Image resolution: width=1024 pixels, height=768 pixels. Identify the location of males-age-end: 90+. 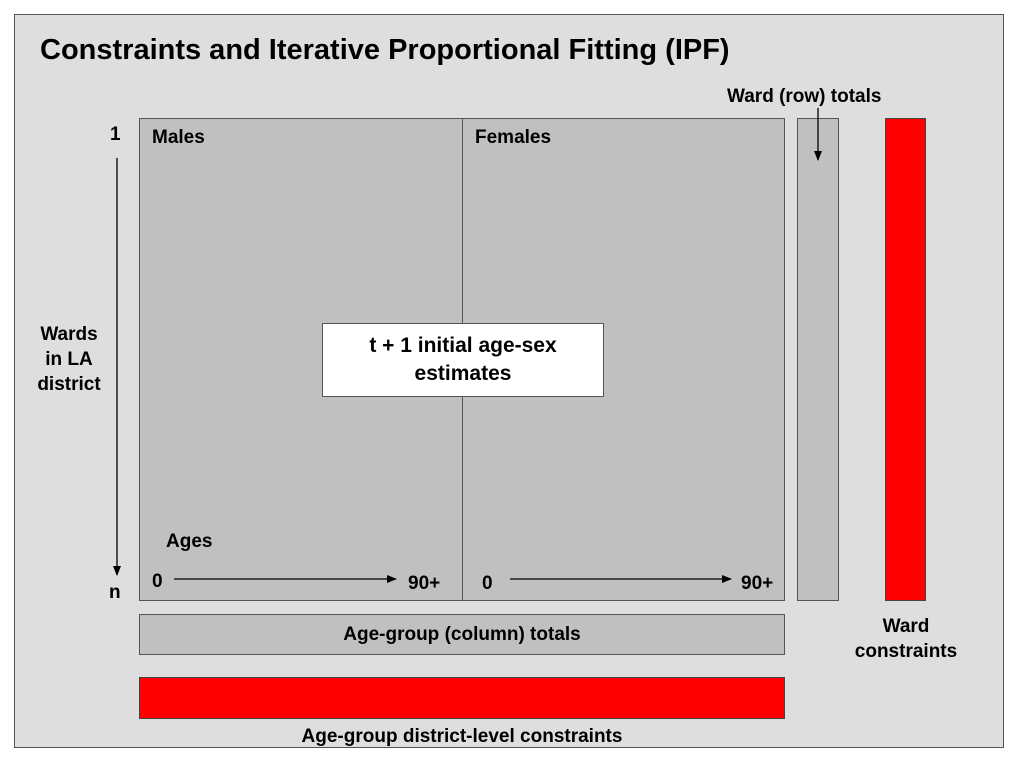
(424, 583).